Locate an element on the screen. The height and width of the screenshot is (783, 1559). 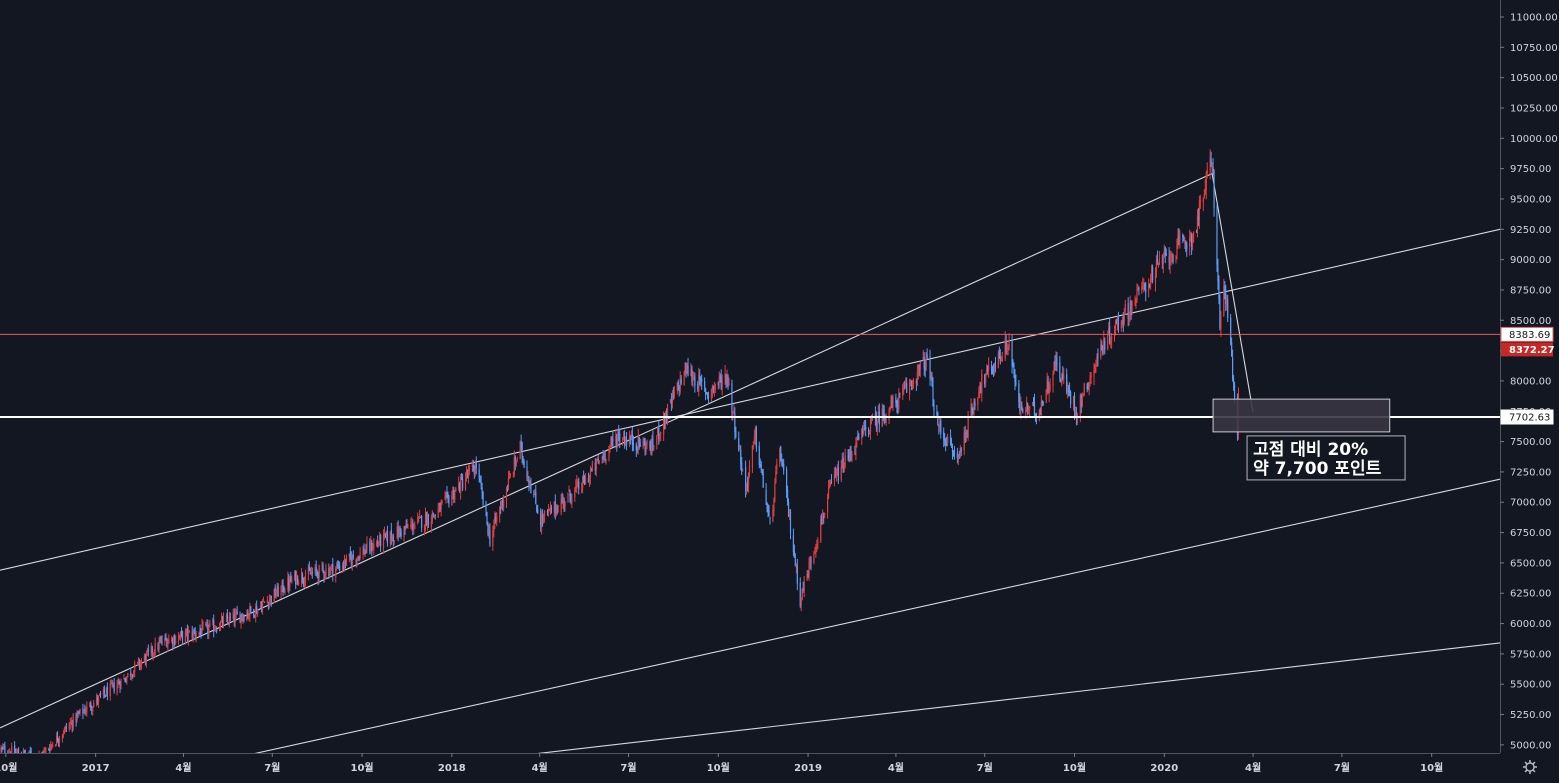
price-axis is located at coordinates (1529, 391).